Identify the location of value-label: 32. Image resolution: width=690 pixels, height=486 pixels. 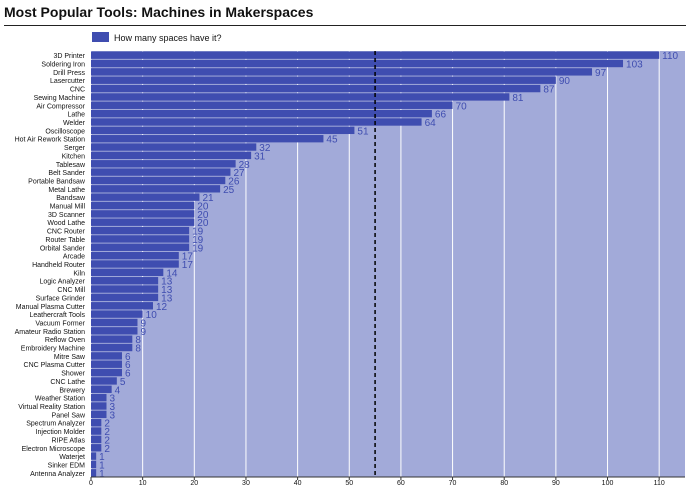
(265, 148).